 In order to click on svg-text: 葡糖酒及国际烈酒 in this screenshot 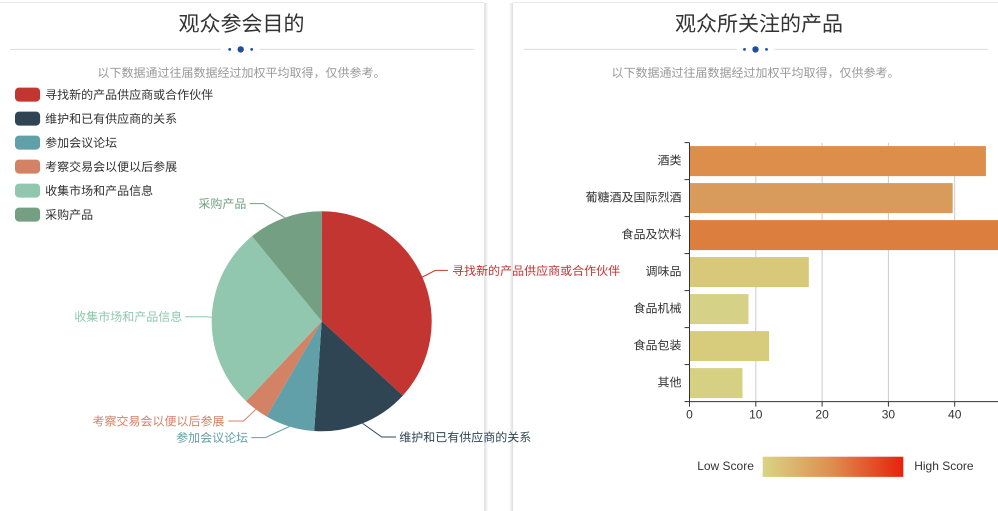, I will do `click(633, 196)`.